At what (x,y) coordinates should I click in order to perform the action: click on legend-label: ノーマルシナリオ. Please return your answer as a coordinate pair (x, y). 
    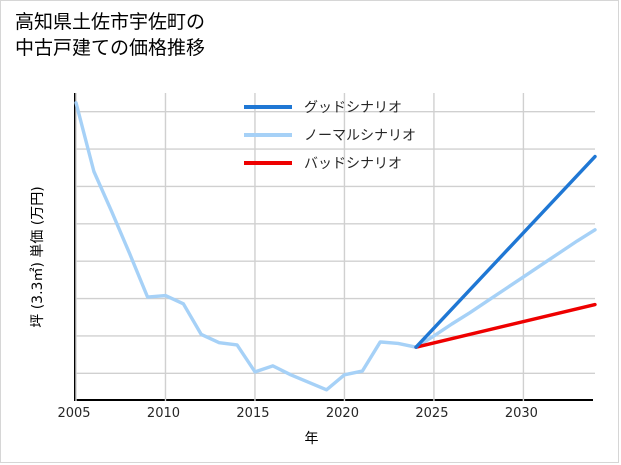
    Looking at the image, I should click on (360, 136).